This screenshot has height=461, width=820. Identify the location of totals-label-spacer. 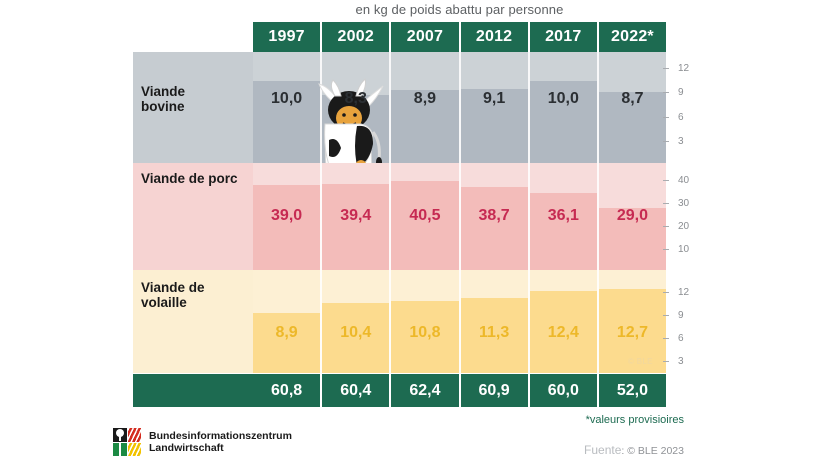
(193, 390).